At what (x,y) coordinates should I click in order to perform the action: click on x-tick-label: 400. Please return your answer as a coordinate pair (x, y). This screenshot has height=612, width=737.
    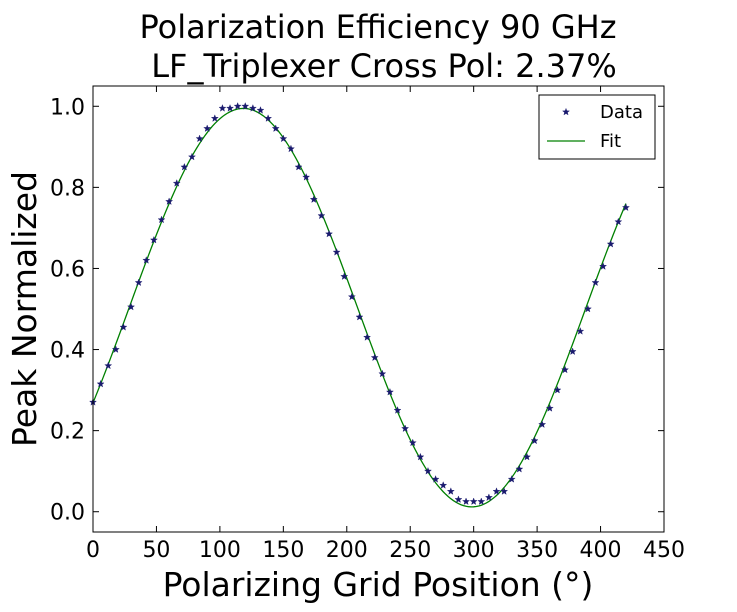
    Looking at the image, I should click on (601, 550).